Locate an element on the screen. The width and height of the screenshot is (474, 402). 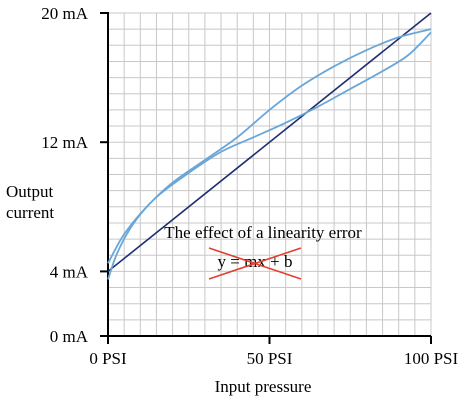
linearity-error-caption: The effect of a linearity error is located at coordinates (263, 232).